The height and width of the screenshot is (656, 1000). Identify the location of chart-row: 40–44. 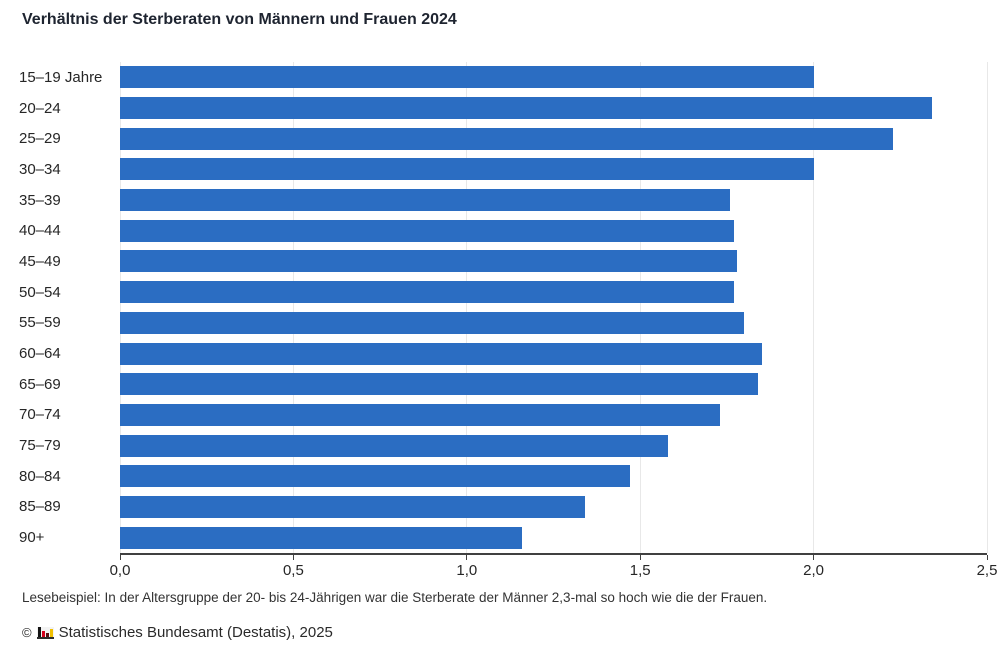
(493, 230).